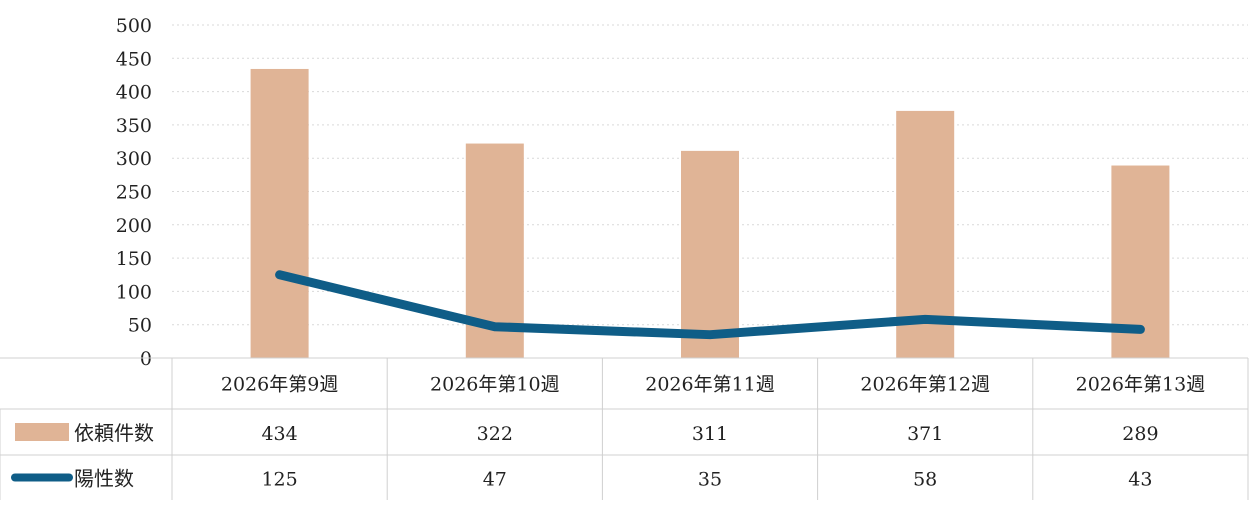 Image resolution: width=1254 pixels, height=506 pixels. I want to click on y-tick-label: 100, so click(134, 292).